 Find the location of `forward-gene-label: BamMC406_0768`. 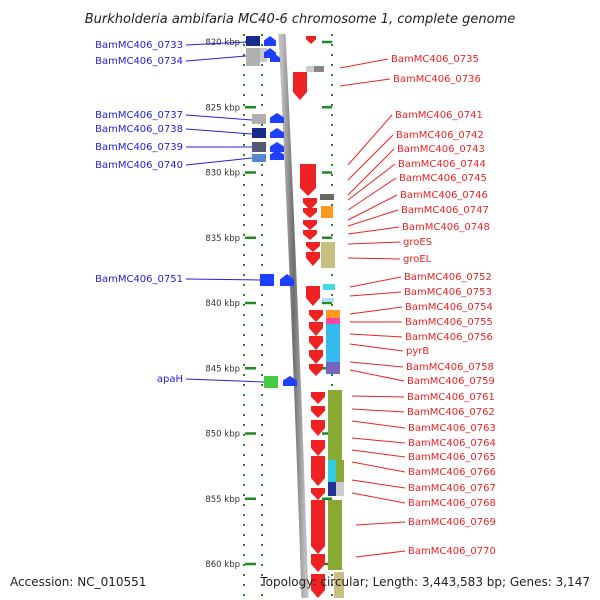

forward-gene-label: BamMC406_0768 is located at coordinates (452, 503).